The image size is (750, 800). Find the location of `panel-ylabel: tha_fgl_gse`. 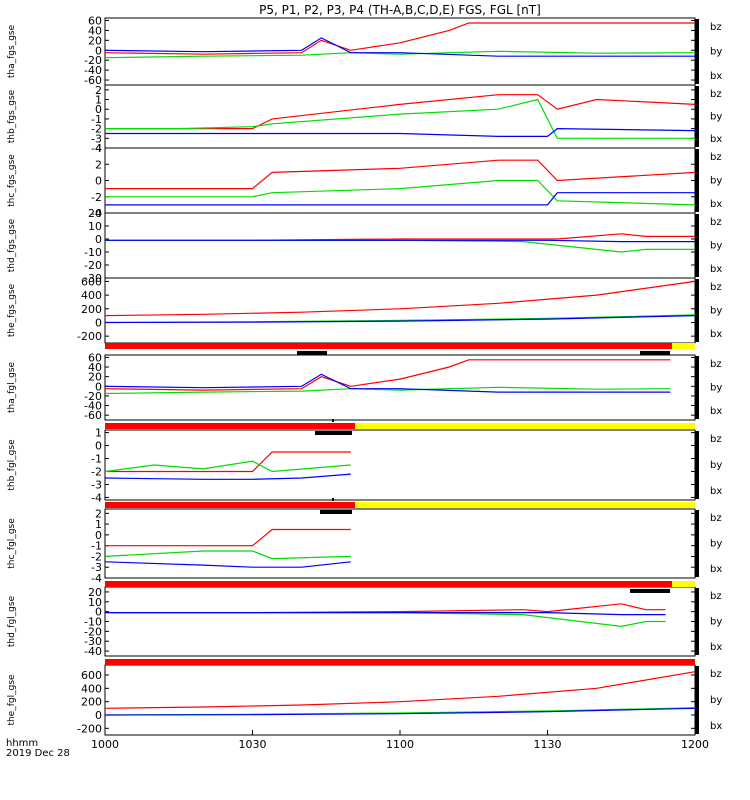

panel-ylabel: tha_fgl_gse is located at coordinates (12, 388).